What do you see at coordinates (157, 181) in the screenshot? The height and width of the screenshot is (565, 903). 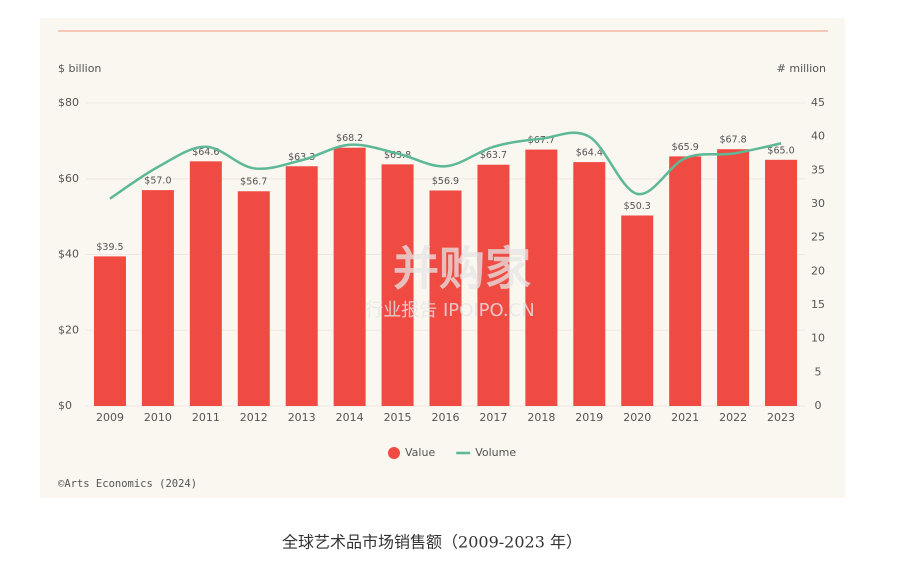 I see `value-label: $57.0` at bounding box center [157, 181].